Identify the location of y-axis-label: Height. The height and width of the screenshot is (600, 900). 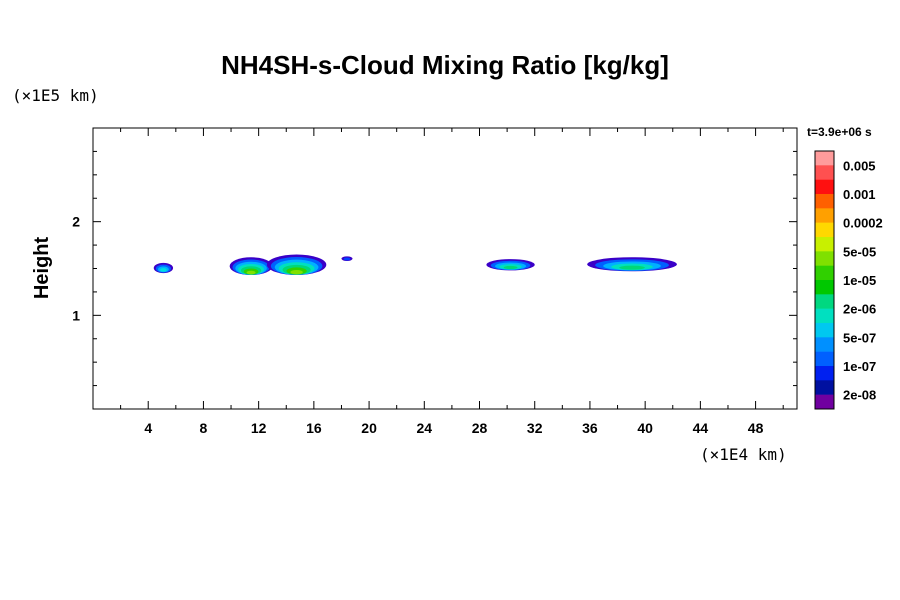
(42, 268).